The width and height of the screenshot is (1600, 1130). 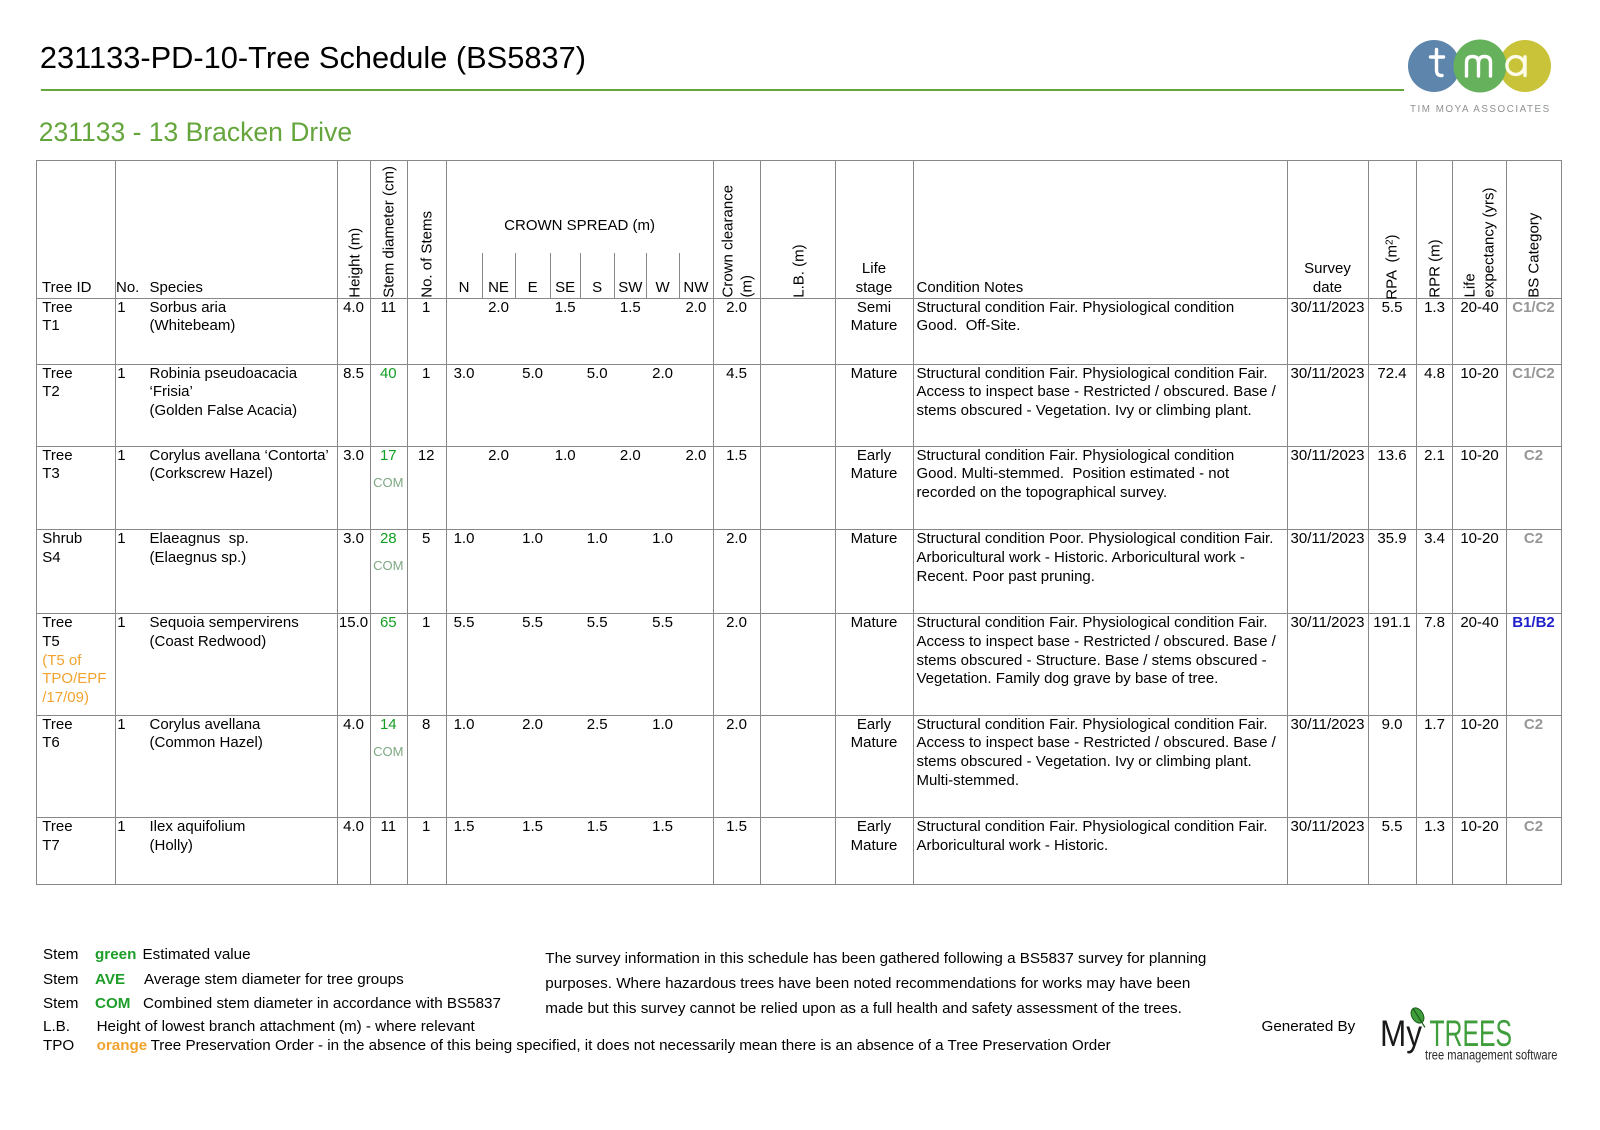 I want to click on svg-text: tree management software, so click(x=1491, y=1055).